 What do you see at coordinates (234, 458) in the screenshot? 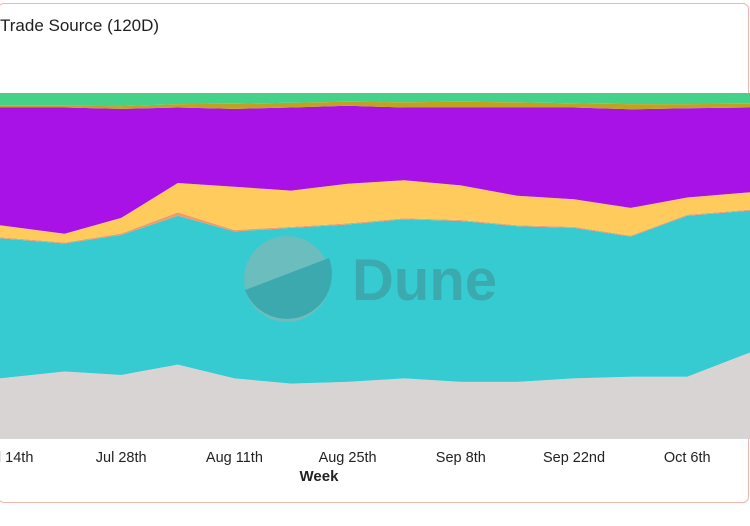
I see `x-tick-label: Aug 11th` at bounding box center [234, 458].